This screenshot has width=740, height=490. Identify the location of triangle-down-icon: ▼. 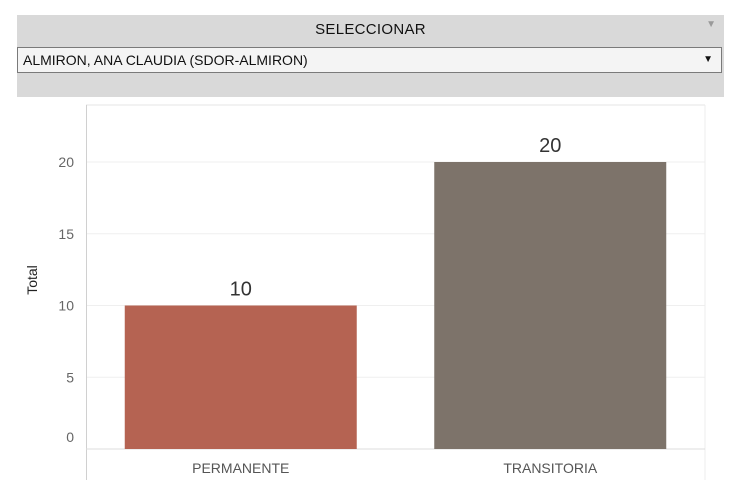
(711, 24).